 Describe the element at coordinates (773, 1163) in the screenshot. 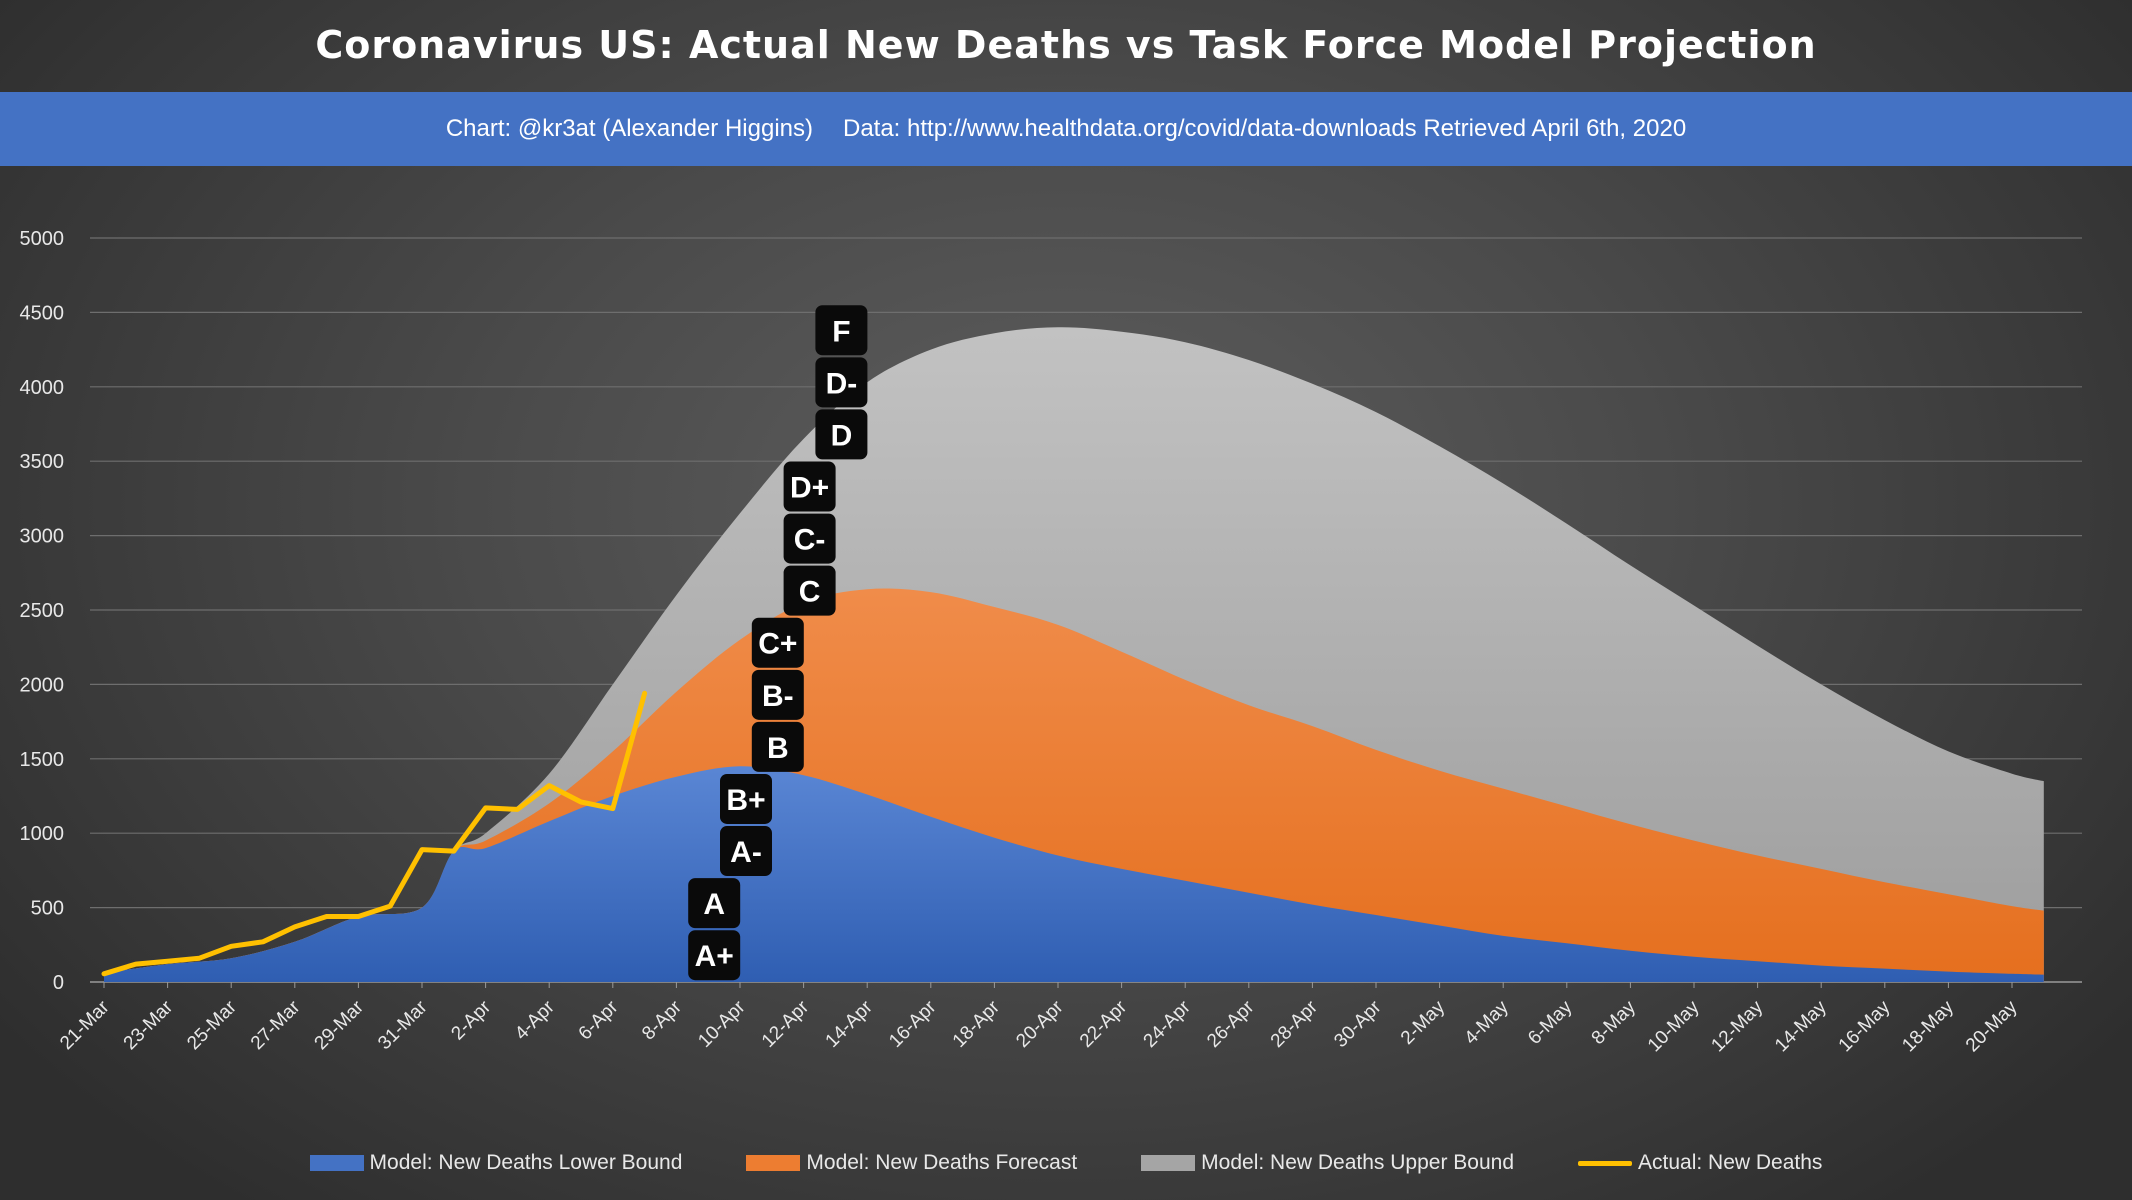

I see `legend-swatch-forecast` at that location.